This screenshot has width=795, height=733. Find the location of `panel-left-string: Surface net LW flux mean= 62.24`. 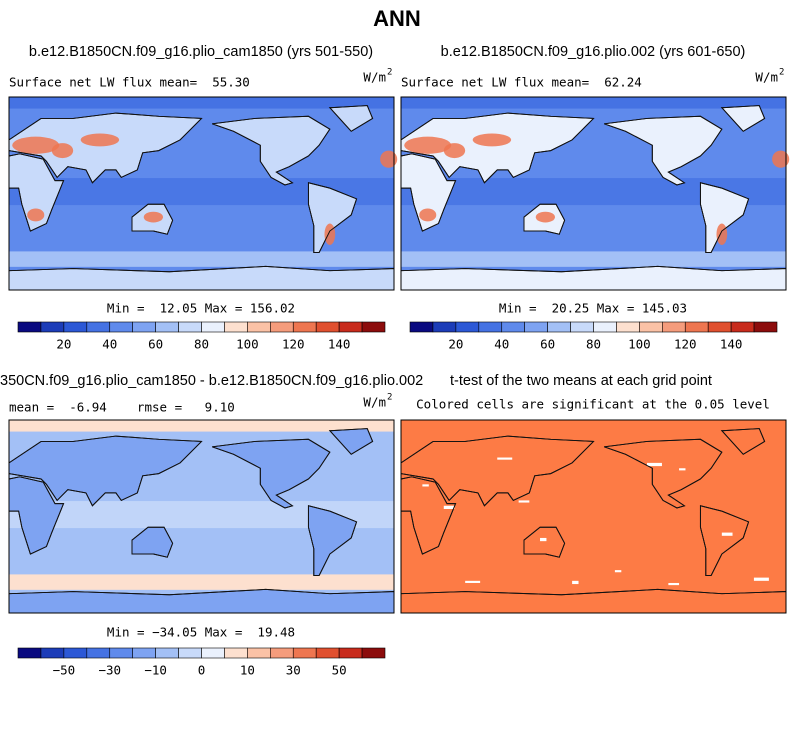

panel-left-string: Surface net LW flux mean= 62.24 is located at coordinates (521, 82).